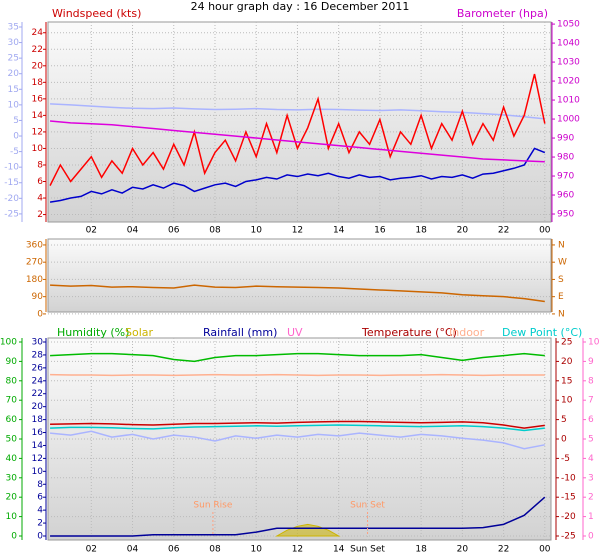 This screenshot has height=555, width=600. I want to click on y-tick-label: 60, so click(12, 420).